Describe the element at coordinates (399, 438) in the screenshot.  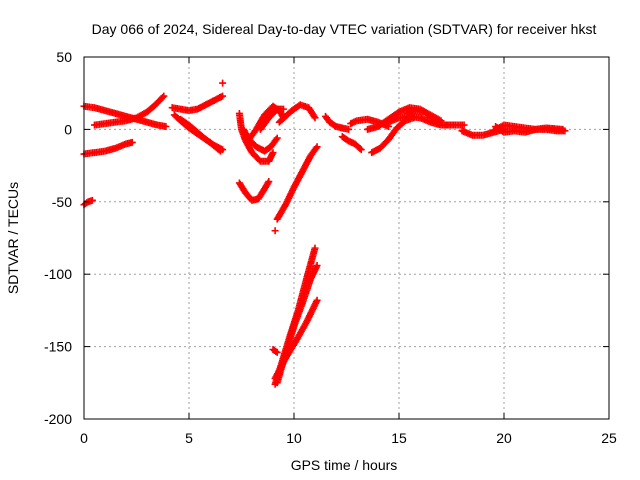
I see `x-tick-label: 15` at that location.